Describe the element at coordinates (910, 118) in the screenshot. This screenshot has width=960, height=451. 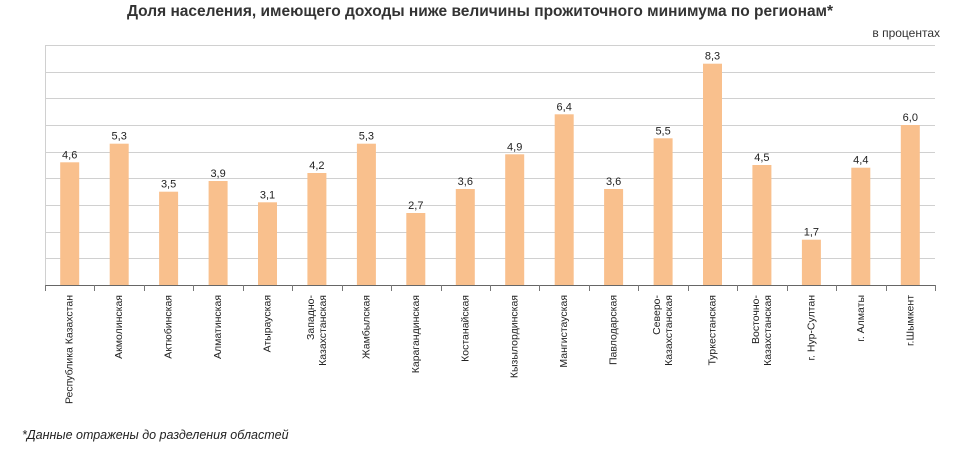
I see `data-label: 6,0` at that location.